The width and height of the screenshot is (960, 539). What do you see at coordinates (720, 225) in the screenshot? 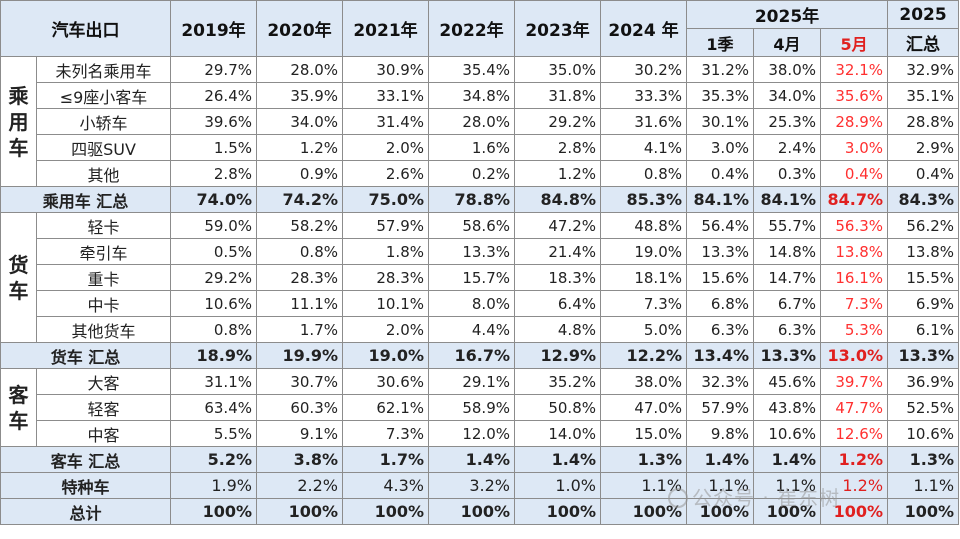
I see `value-cell: 56.4%` at bounding box center [720, 225].